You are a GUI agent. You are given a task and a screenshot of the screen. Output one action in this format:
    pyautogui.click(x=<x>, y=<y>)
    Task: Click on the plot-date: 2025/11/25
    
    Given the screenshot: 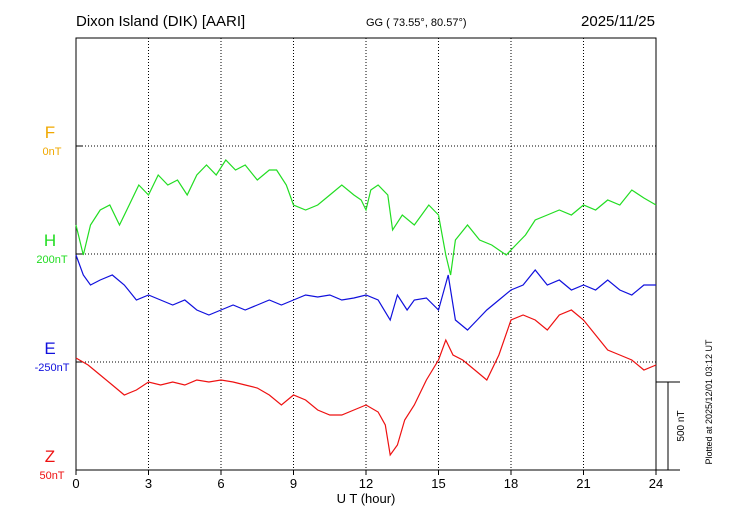 What is the action you would take?
    pyautogui.click(x=618, y=21)
    